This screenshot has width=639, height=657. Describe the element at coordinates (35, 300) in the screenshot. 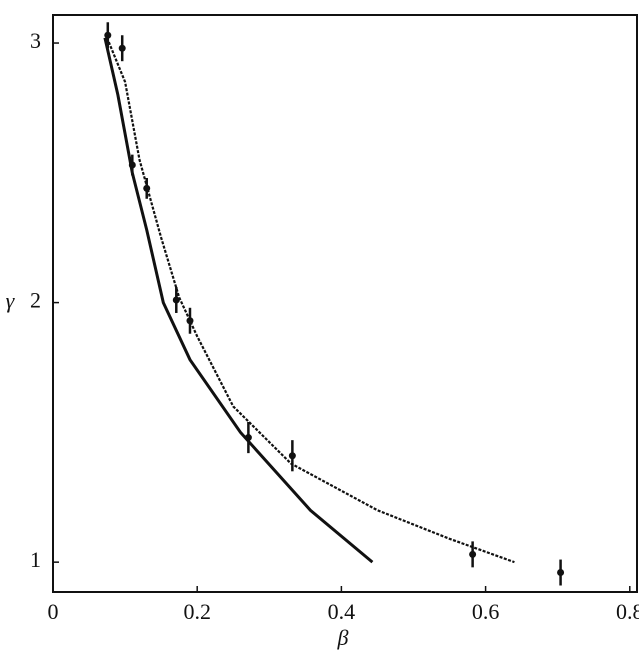

I see `y-tick-label: 2` at that location.